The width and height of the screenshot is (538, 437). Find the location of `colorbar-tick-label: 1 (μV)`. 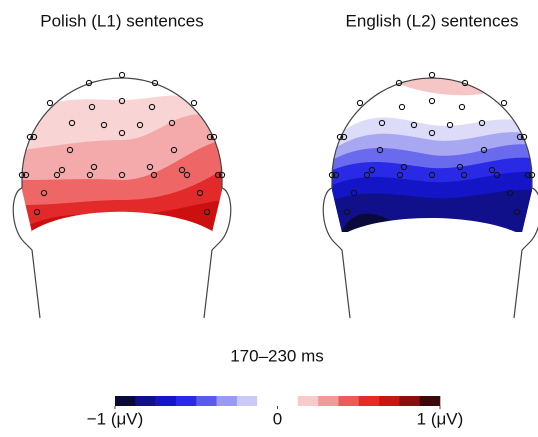

colorbar-tick-label: 1 (μV) is located at coordinates (440, 418).